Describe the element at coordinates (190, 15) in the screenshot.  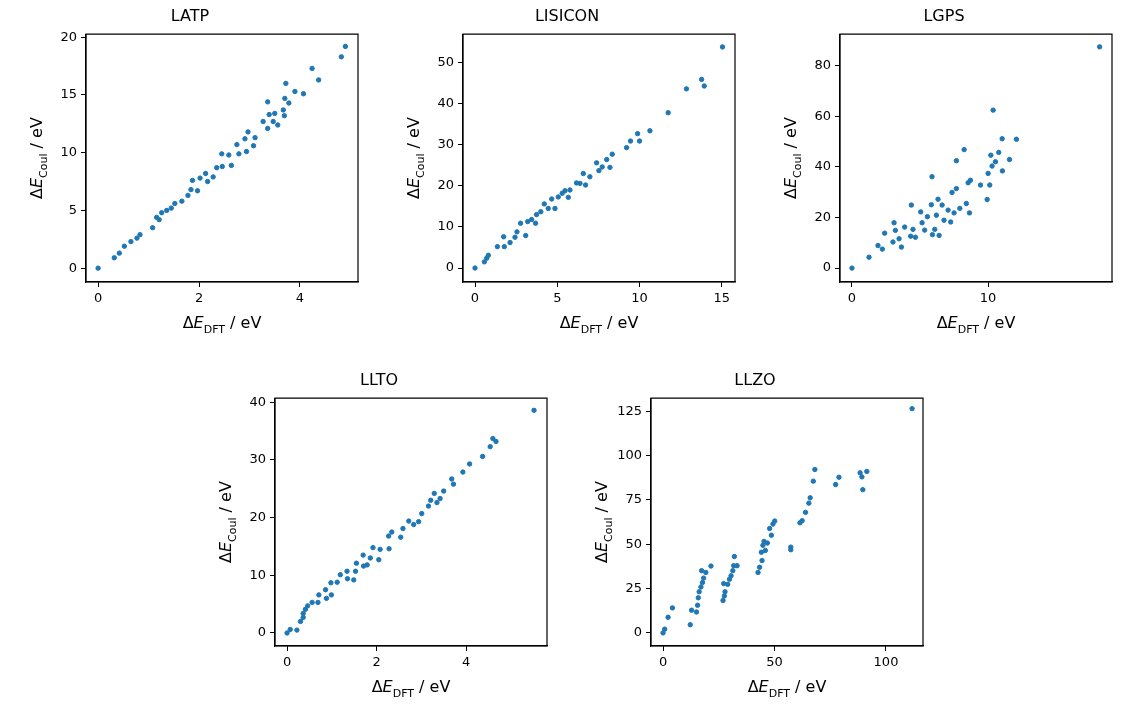
I see `chart-title: LATP` at that location.